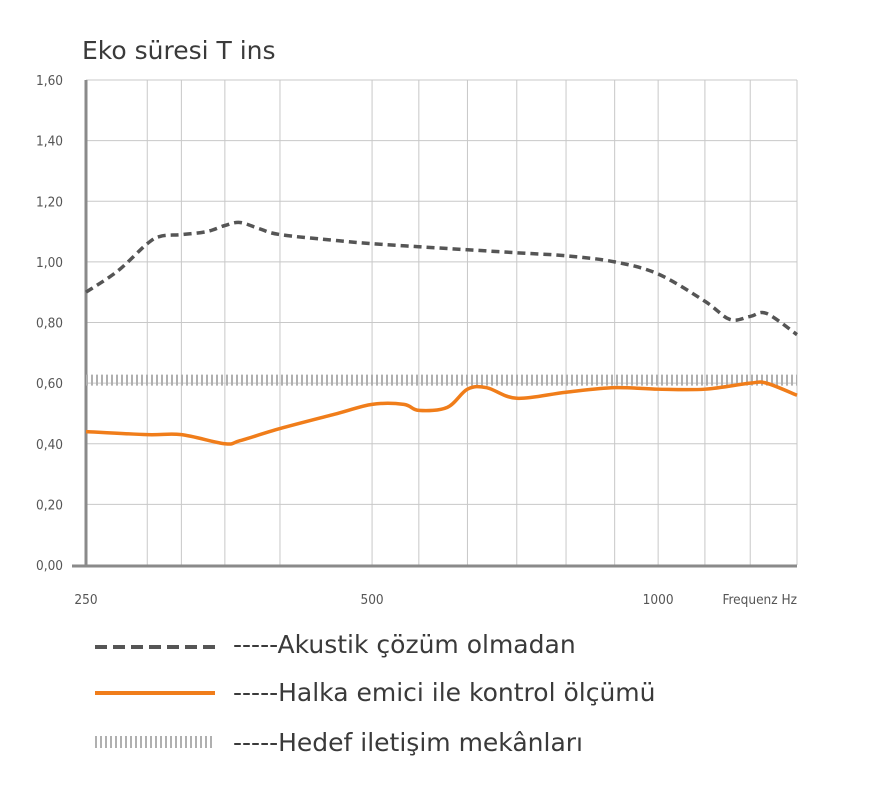 This screenshot has height=786, width=870. I want to click on legend-item-1: -----Akustik çözüm olmadan, so click(445, 645).